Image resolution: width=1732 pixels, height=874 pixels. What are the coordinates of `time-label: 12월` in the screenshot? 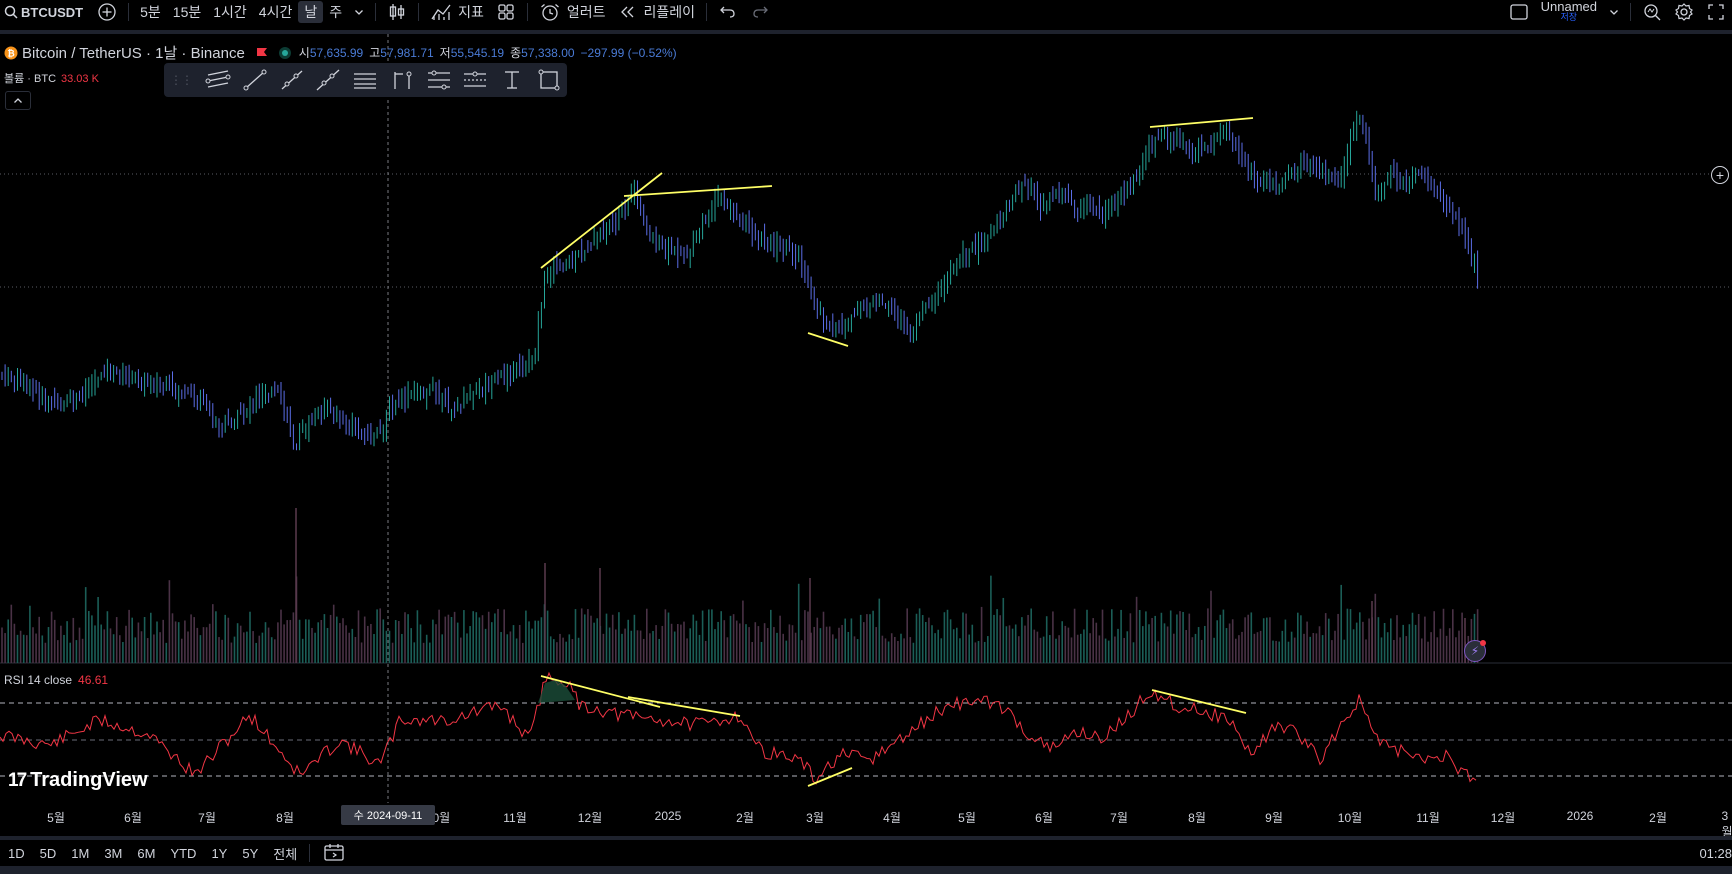 It's located at (1503, 818).